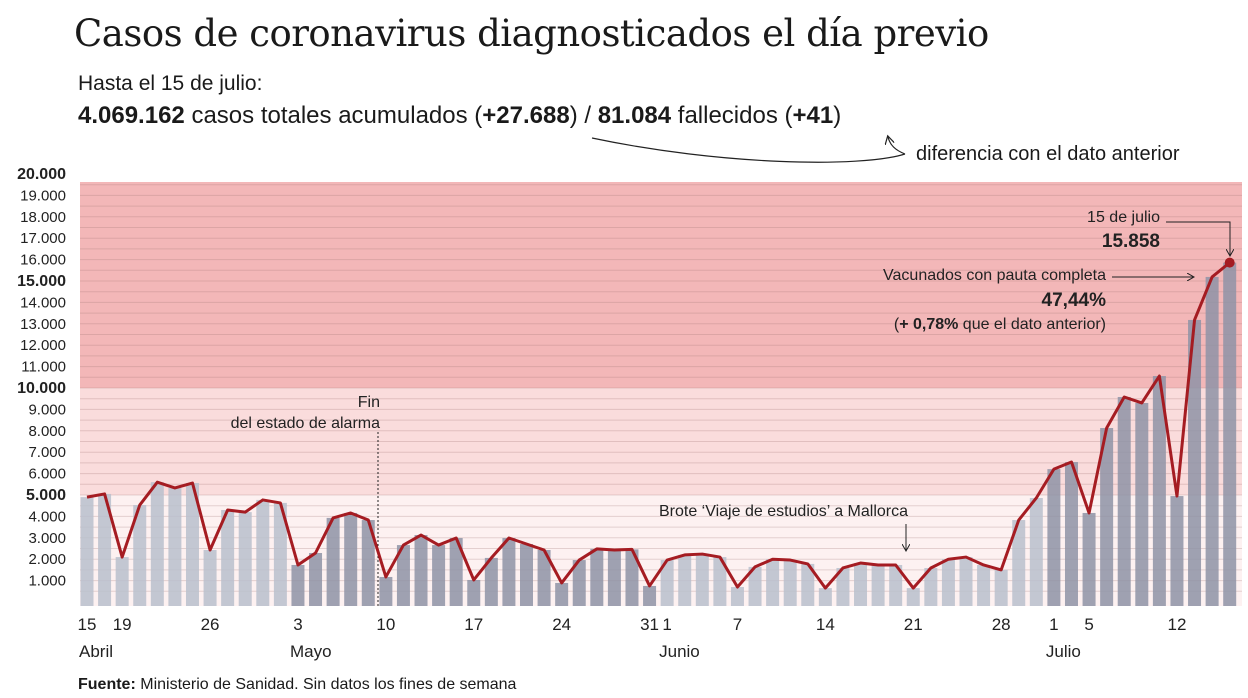 The image size is (1248, 698). Describe the element at coordinates (825, 624) in the screenshot. I see `x-tick-label: 14` at that location.